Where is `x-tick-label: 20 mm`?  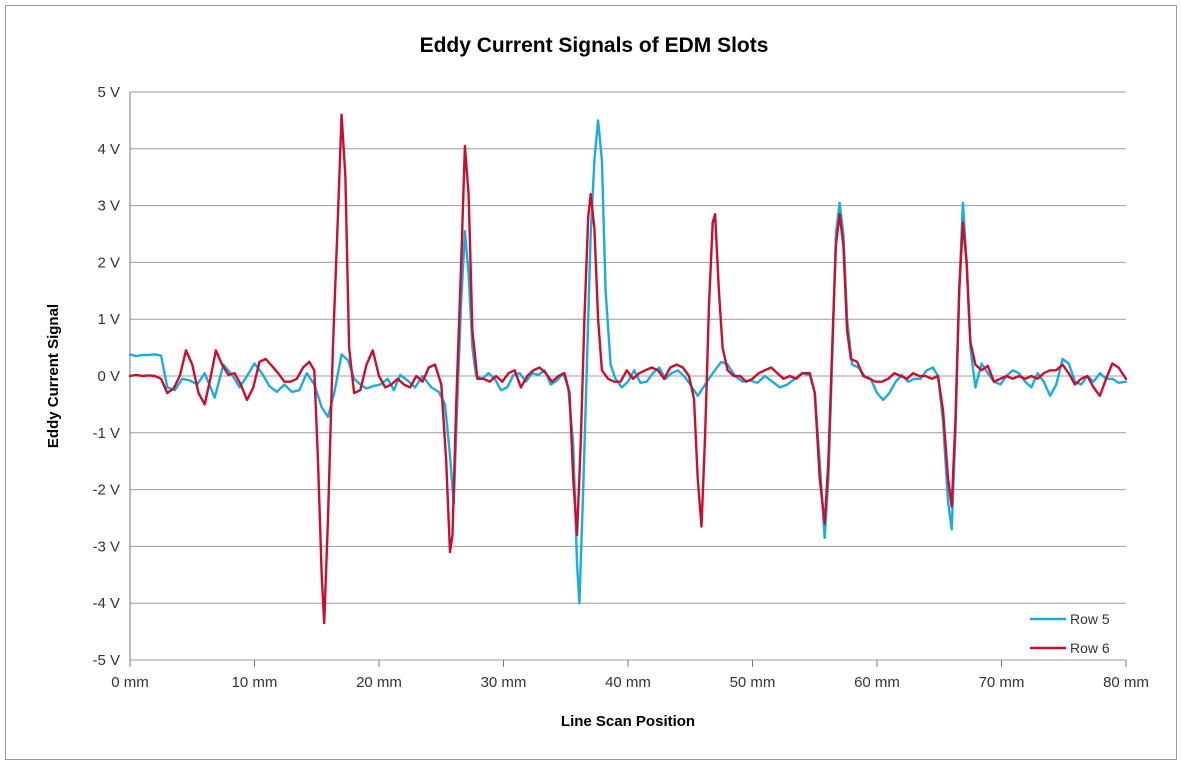 x-tick-label: 20 mm is located at coordinates (379, 682).